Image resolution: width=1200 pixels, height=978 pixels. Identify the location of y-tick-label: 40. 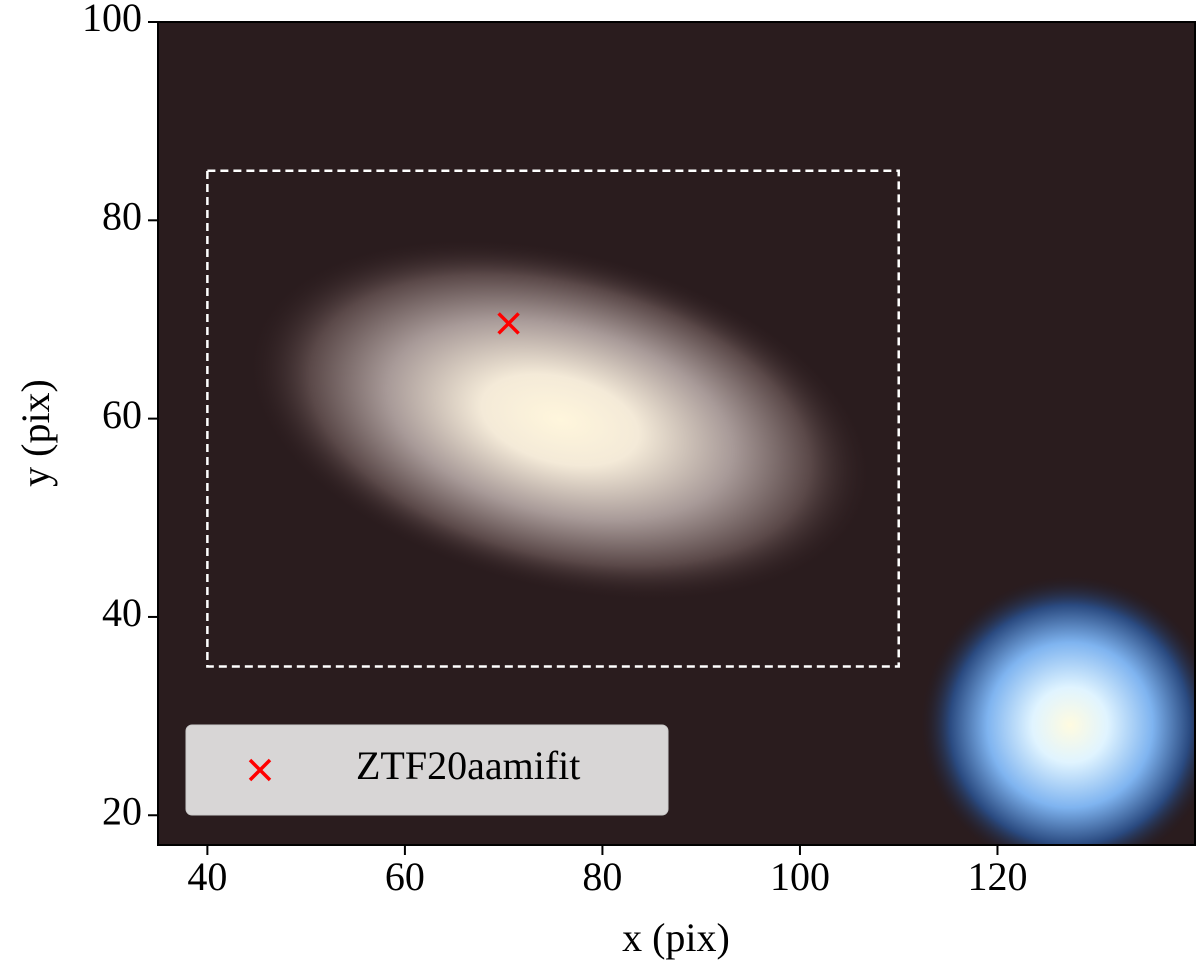
(122, 612).